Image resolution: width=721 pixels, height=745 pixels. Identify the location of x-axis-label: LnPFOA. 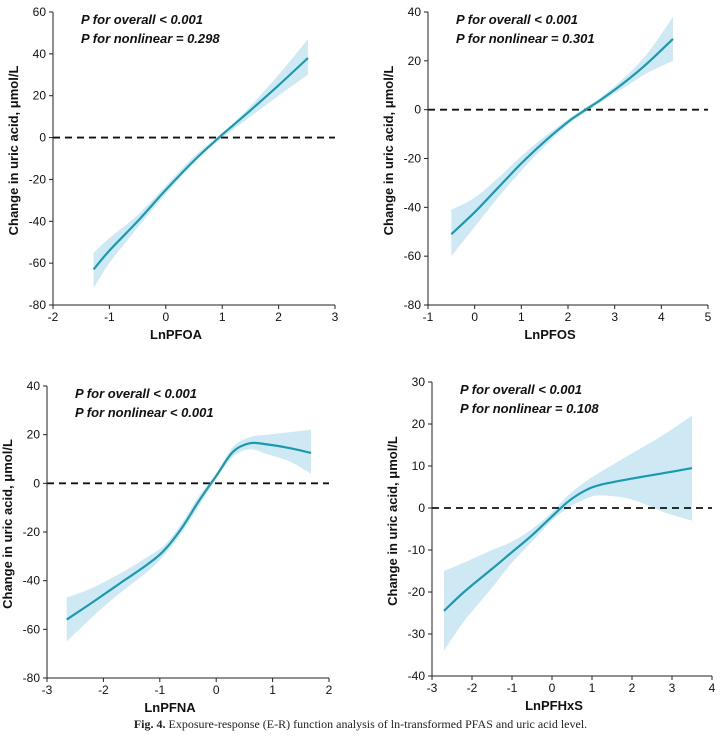
(176, 334).